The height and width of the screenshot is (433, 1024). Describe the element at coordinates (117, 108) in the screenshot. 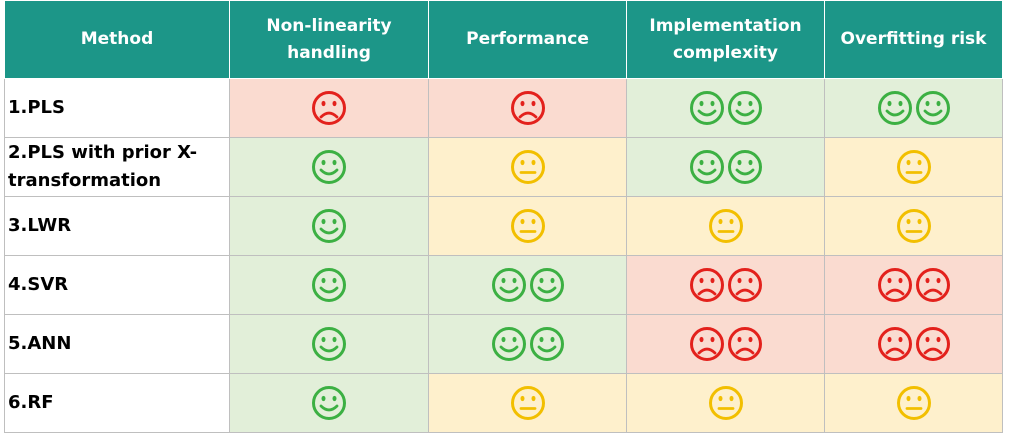

I see `method-cell: 1.PLS` at that location.